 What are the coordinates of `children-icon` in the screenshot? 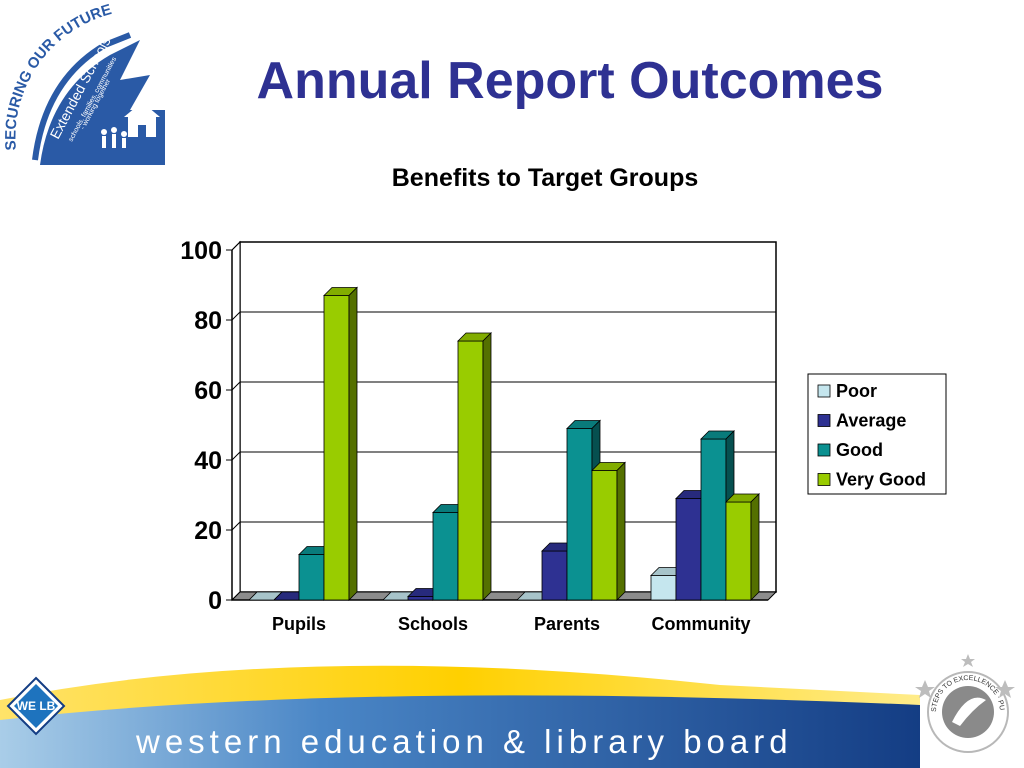 It's located at (114, 137).